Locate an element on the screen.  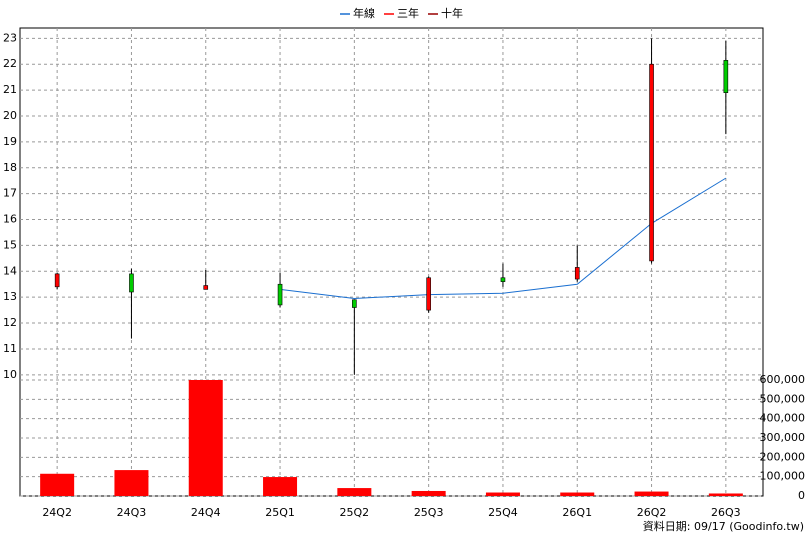
y-tick-label: 16 is located at coordinates (10, 219).